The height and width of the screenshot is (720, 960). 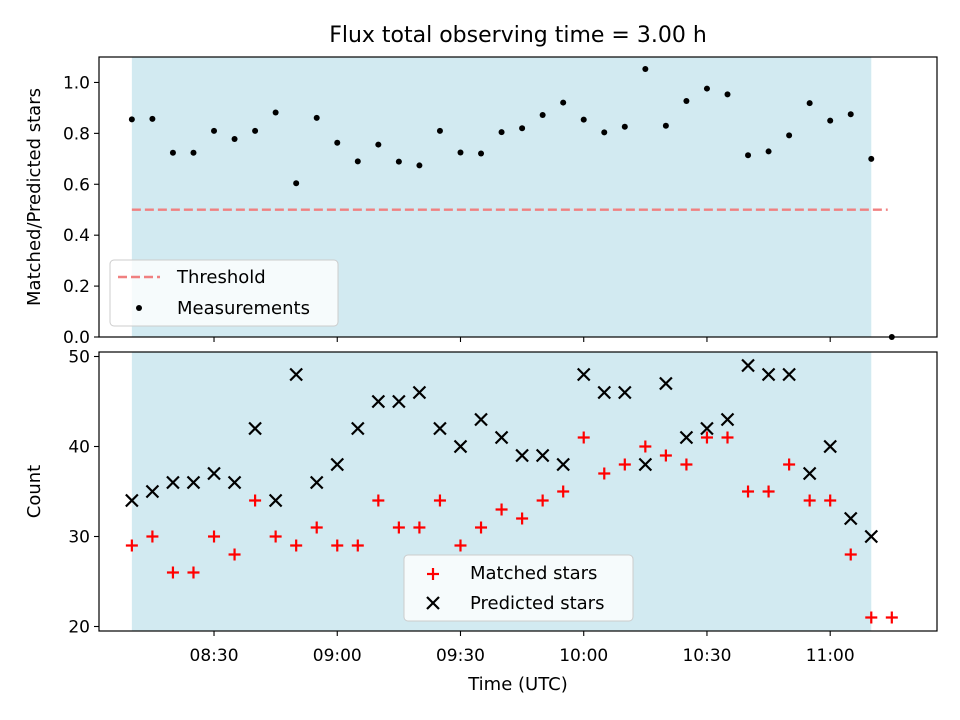 What do you see at coordinates (76, 185) in the screenshot?
I see `y-tick-label: 0.6` at bounding box center [76, 185].